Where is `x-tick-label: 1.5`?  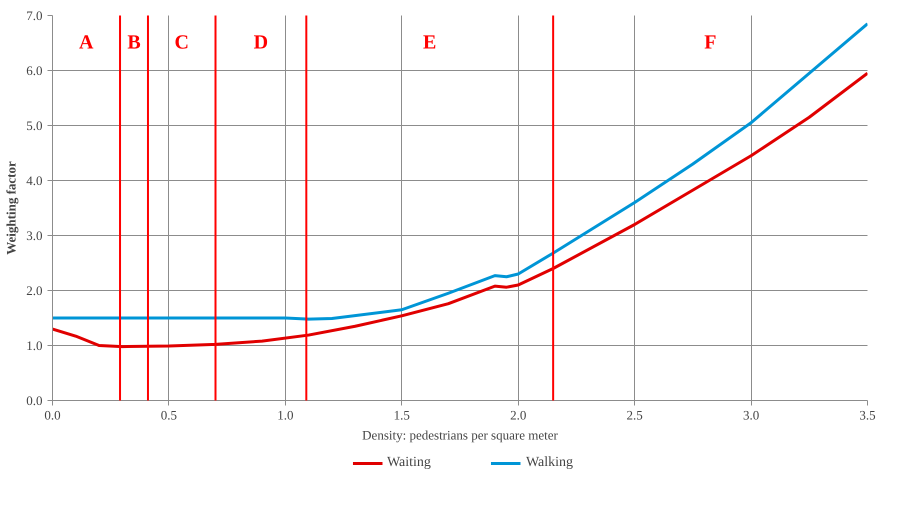
x-tick-label: 1.5 is located at coordinates (402, 415).